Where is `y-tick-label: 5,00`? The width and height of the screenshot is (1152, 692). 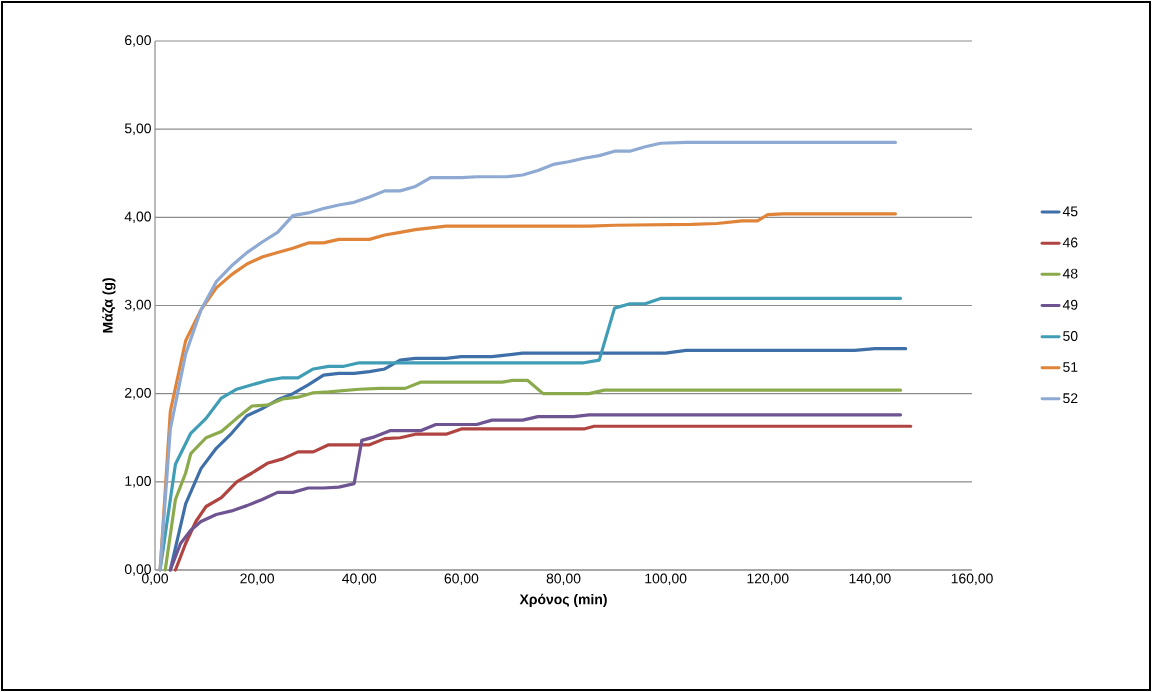 y-tick-label: 5,00 is located at coordinates (137, 129).